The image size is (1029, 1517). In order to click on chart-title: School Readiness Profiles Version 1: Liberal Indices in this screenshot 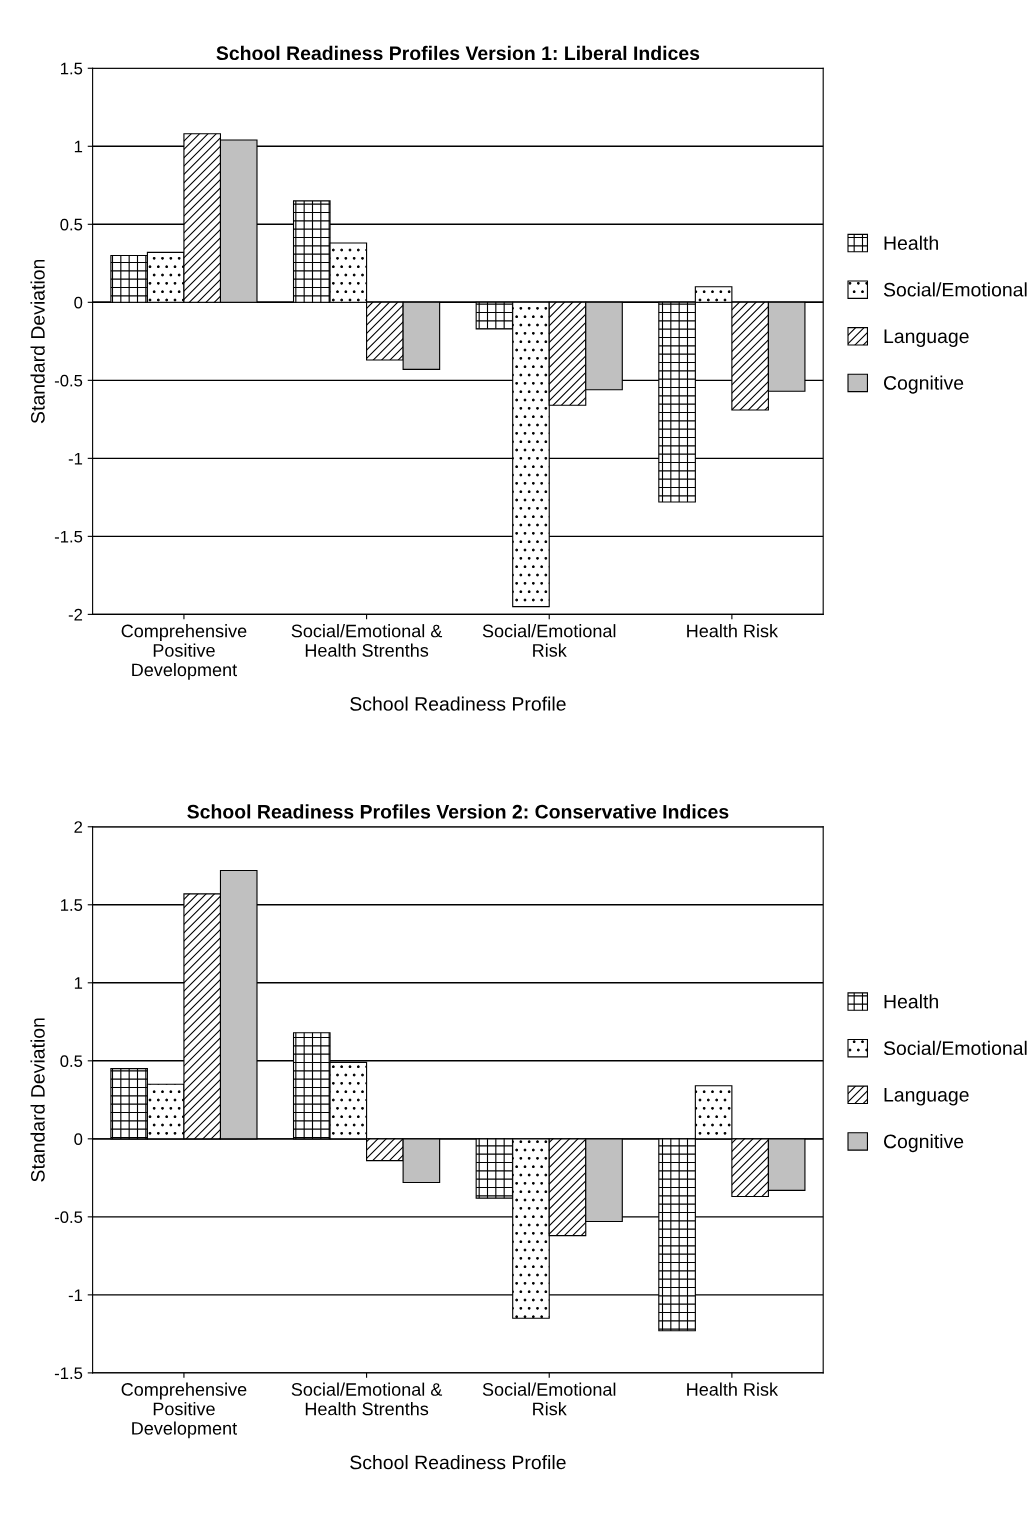, I will do `click(458, 53)`.